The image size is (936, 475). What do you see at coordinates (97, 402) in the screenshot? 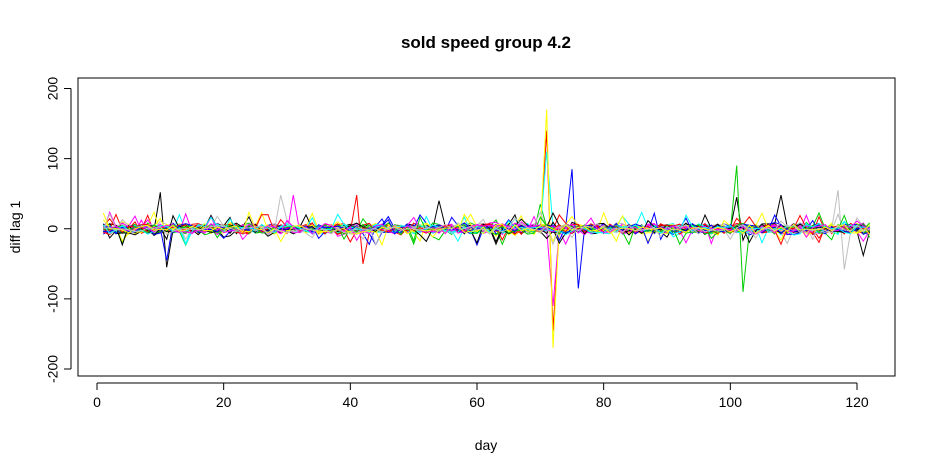
I see `x-tick-label: 0` at bounding box center [97, 402].